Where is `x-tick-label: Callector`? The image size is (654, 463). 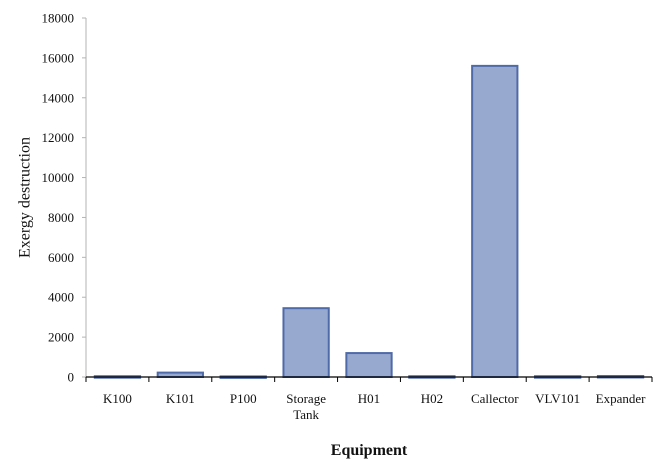 x-tick-label: Callector is located at coordinates (495, 398).